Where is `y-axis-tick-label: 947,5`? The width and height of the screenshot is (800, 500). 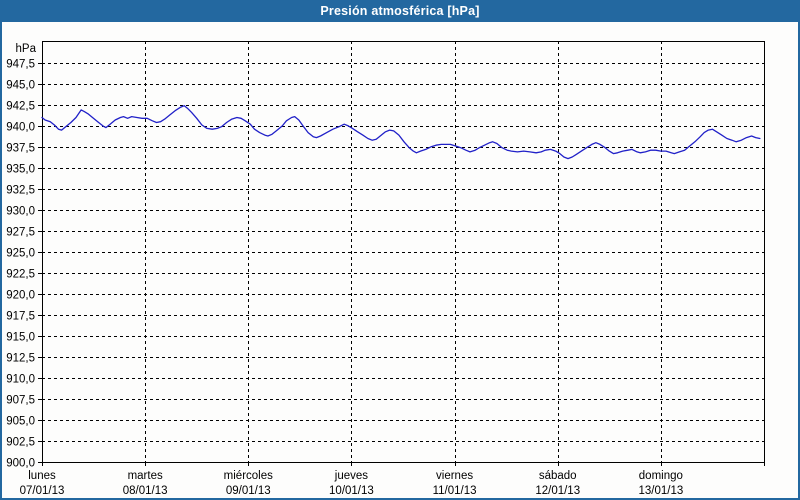 y-axis-tick-label: 947,5 is located at coordinates (20, 65).